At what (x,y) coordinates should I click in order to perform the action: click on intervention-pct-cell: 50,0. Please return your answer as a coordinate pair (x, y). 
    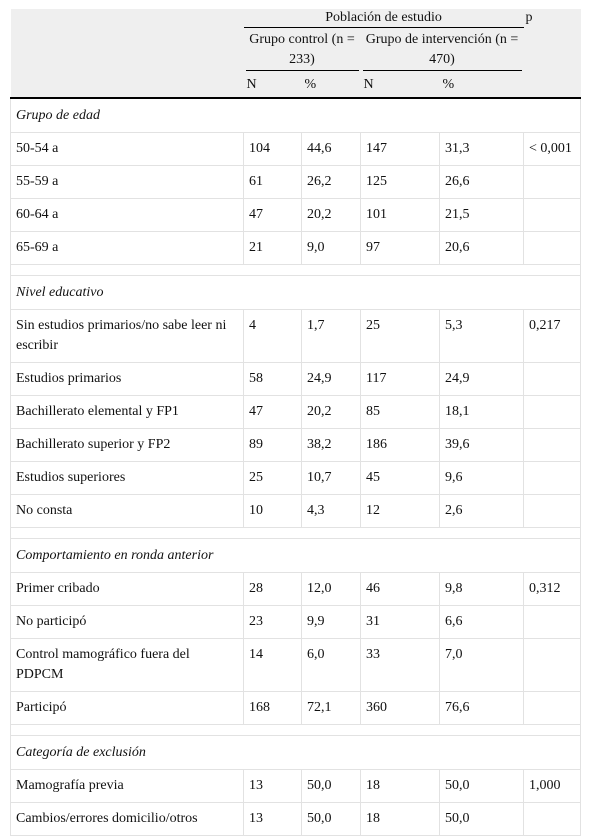
    Looking at the image, I should click on (481, 786).